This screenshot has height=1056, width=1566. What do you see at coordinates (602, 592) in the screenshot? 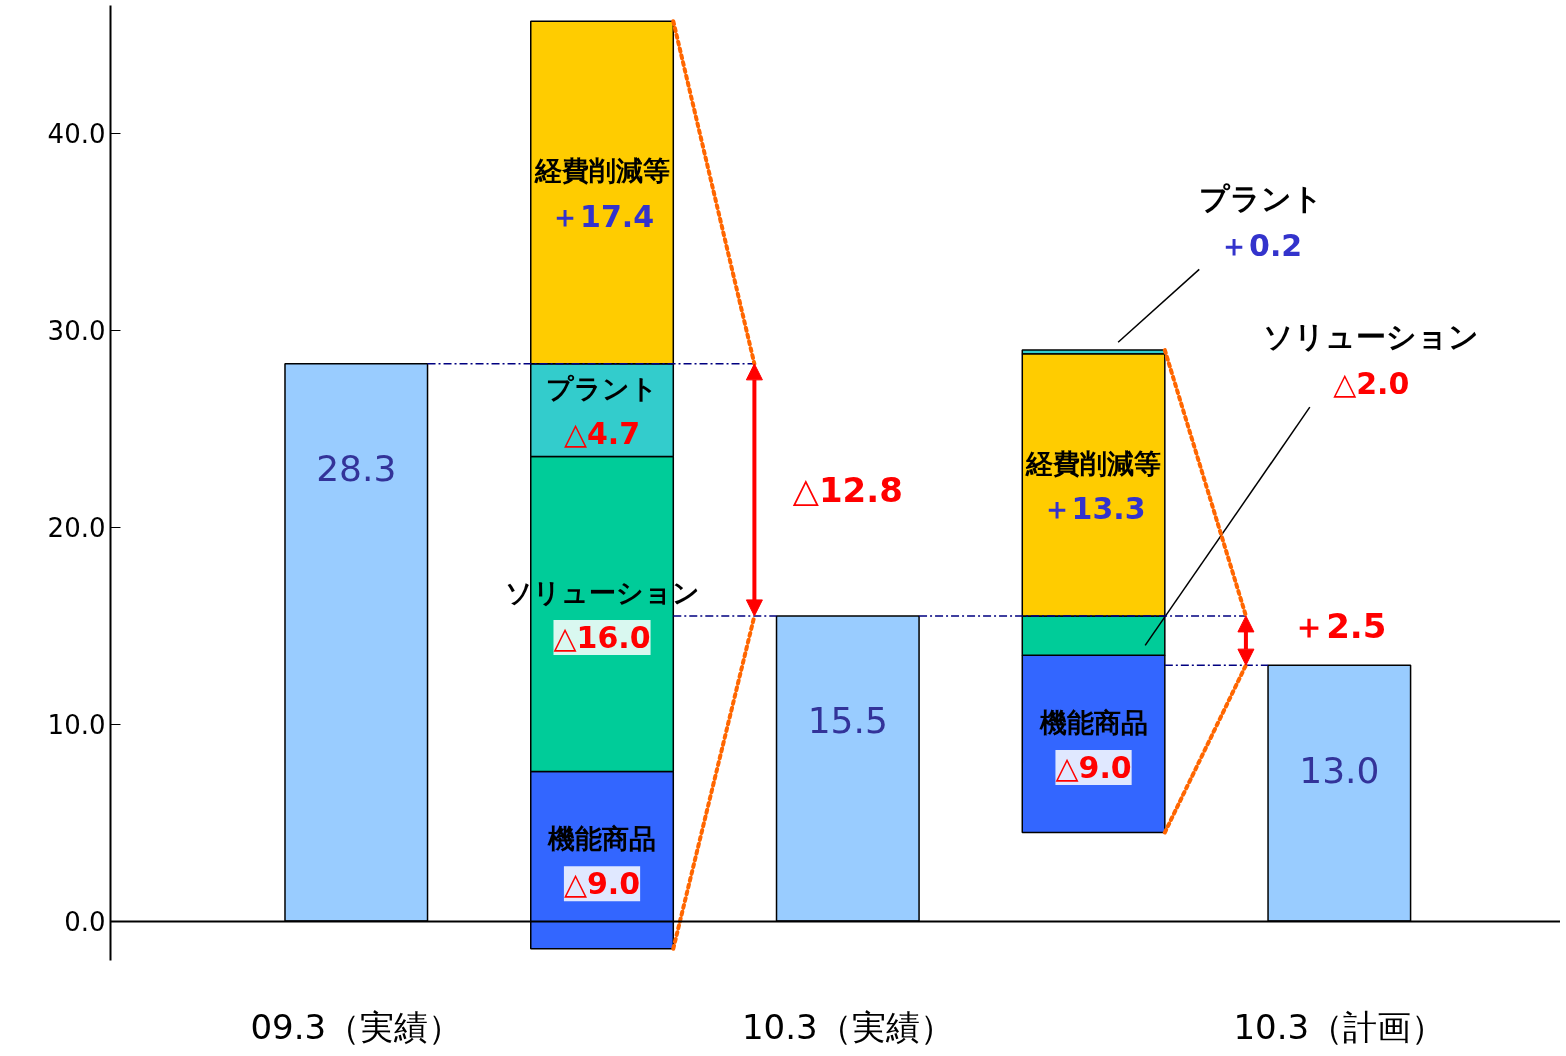
I see `series-label: ソリューション` at bounding box center [602, 592].